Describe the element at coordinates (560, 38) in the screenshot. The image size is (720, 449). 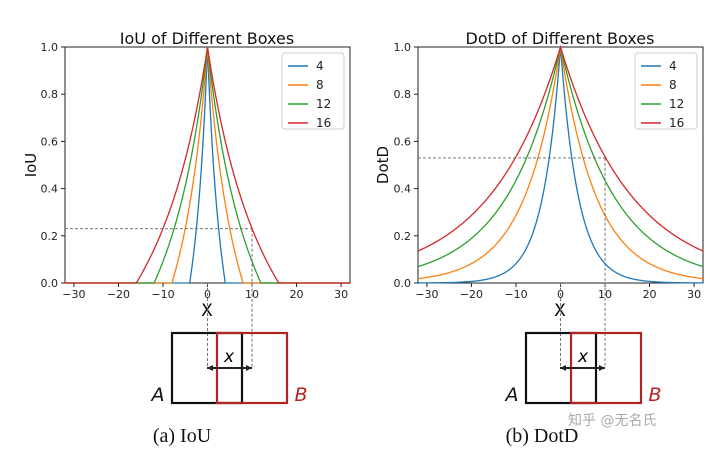
I see `dotd-chart-title: DotD of Different Boxes` at that location.